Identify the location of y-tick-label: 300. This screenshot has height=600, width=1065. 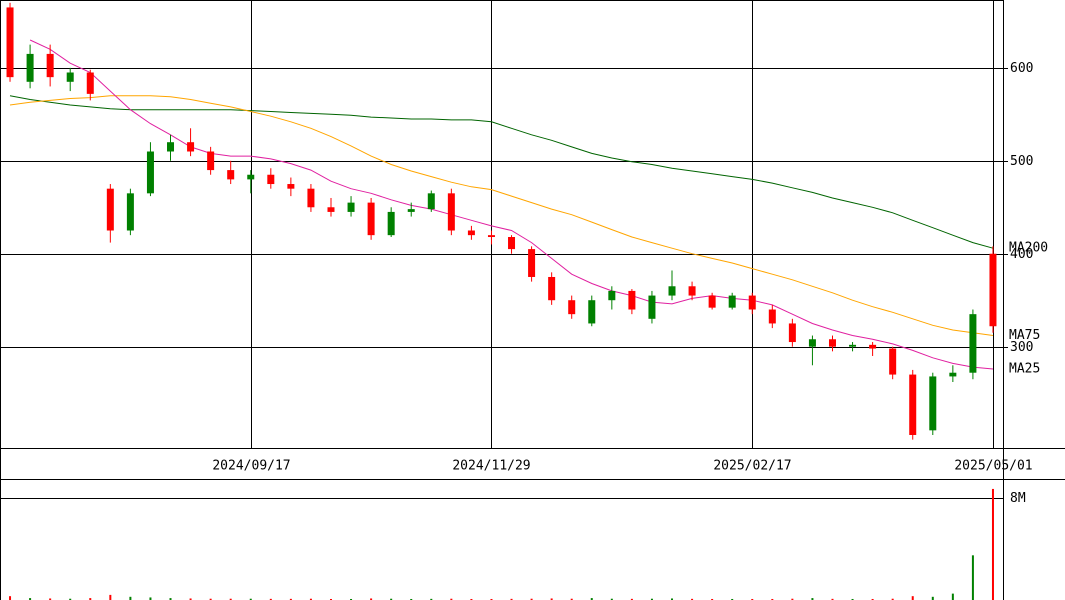
(1021, 347).